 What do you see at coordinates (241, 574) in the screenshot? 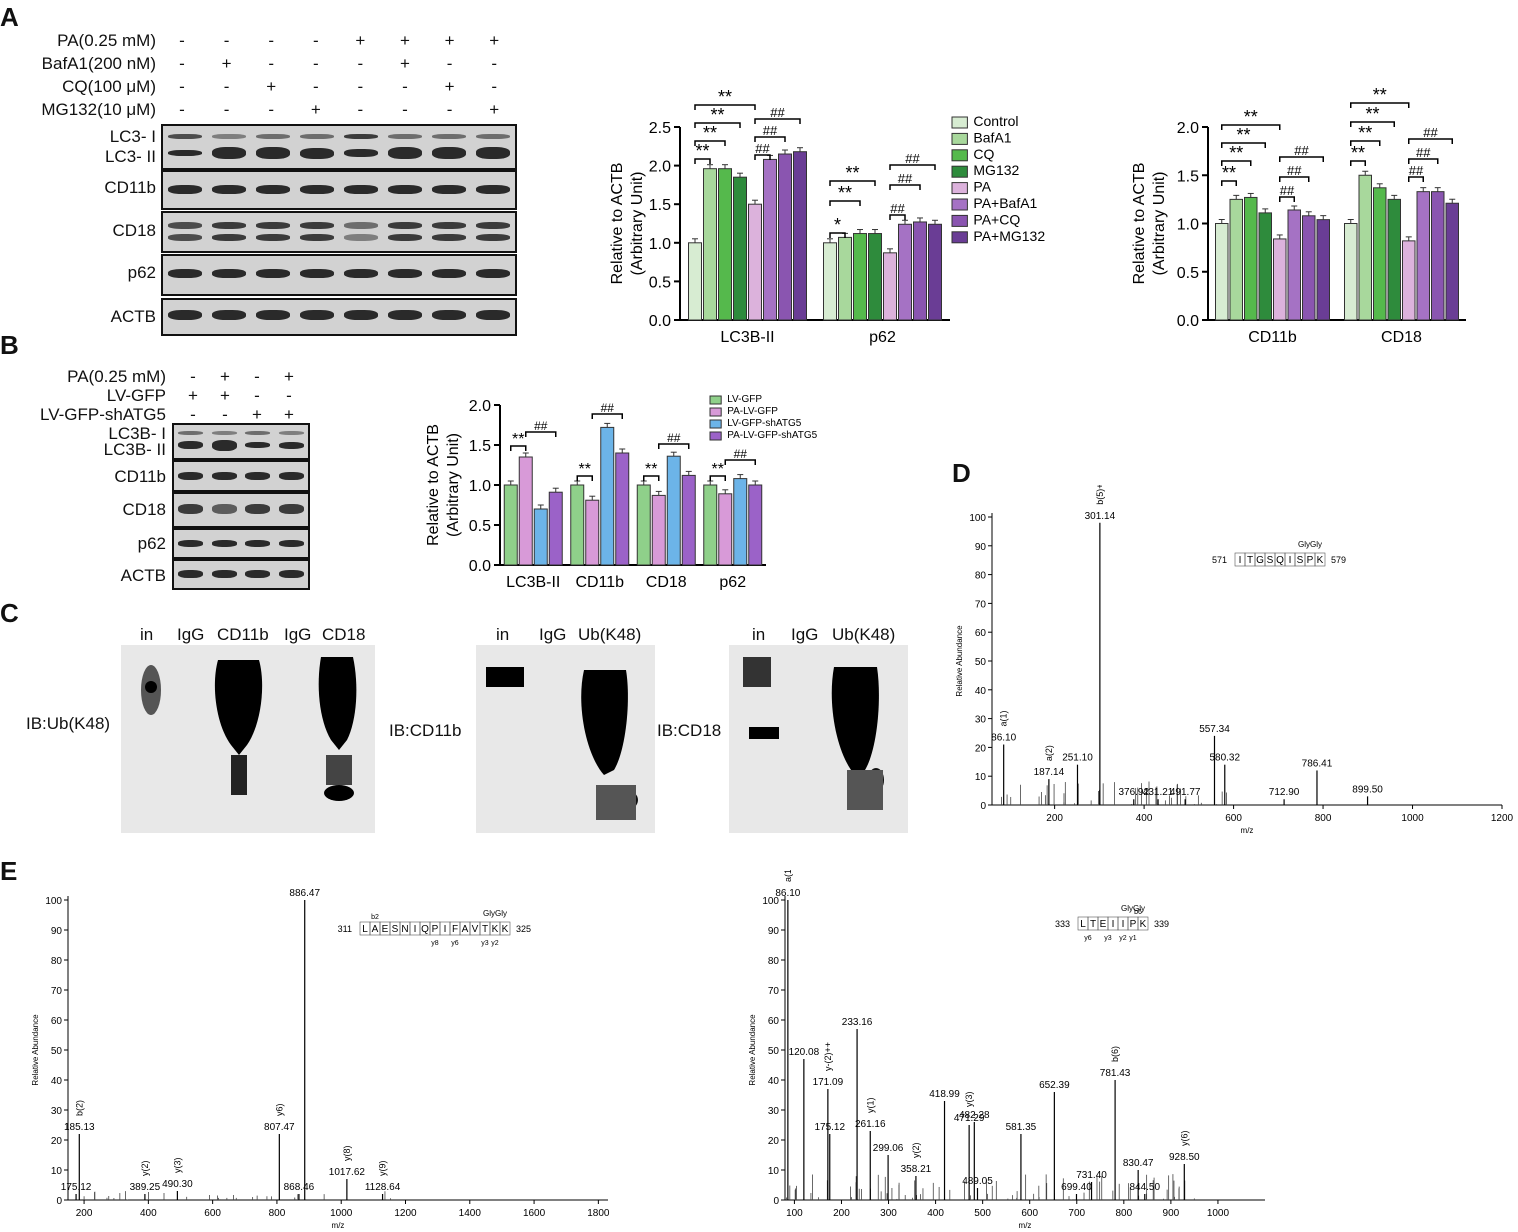
I see `blot-actb` at bounding box center [241, 574].